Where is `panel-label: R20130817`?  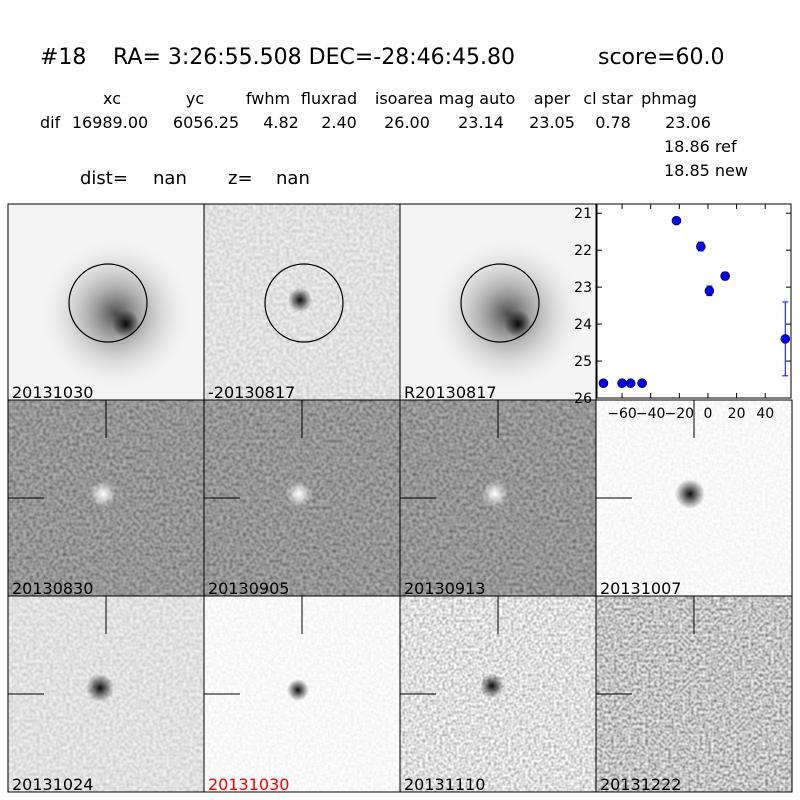
panel-label: R20130817 is located at coordinates (450, 392).